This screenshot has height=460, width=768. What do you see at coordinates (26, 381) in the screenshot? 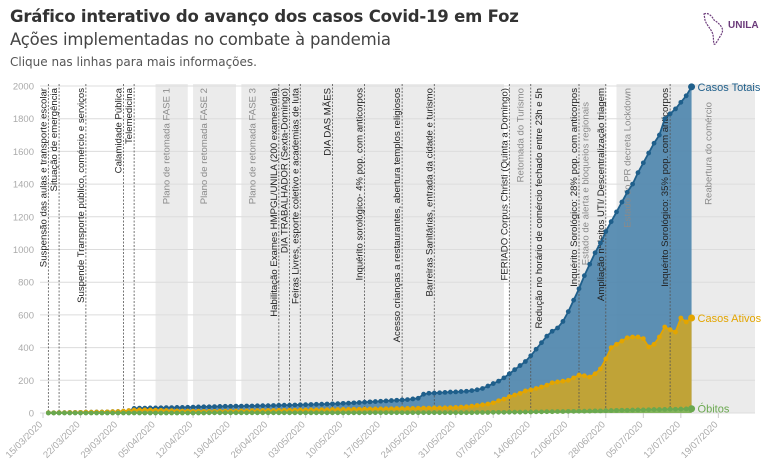
I see `y-tick-label: 200` at bounding box center [26, 381].